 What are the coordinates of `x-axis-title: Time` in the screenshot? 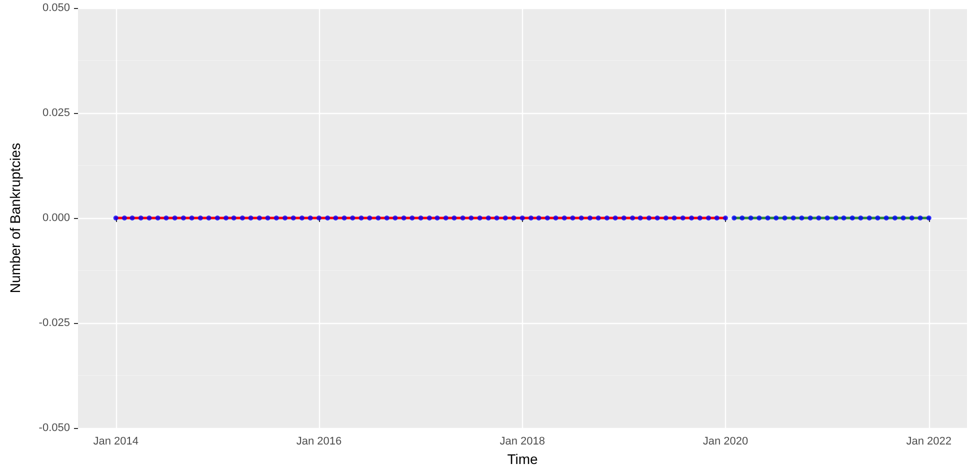 It's located at (522, 459).